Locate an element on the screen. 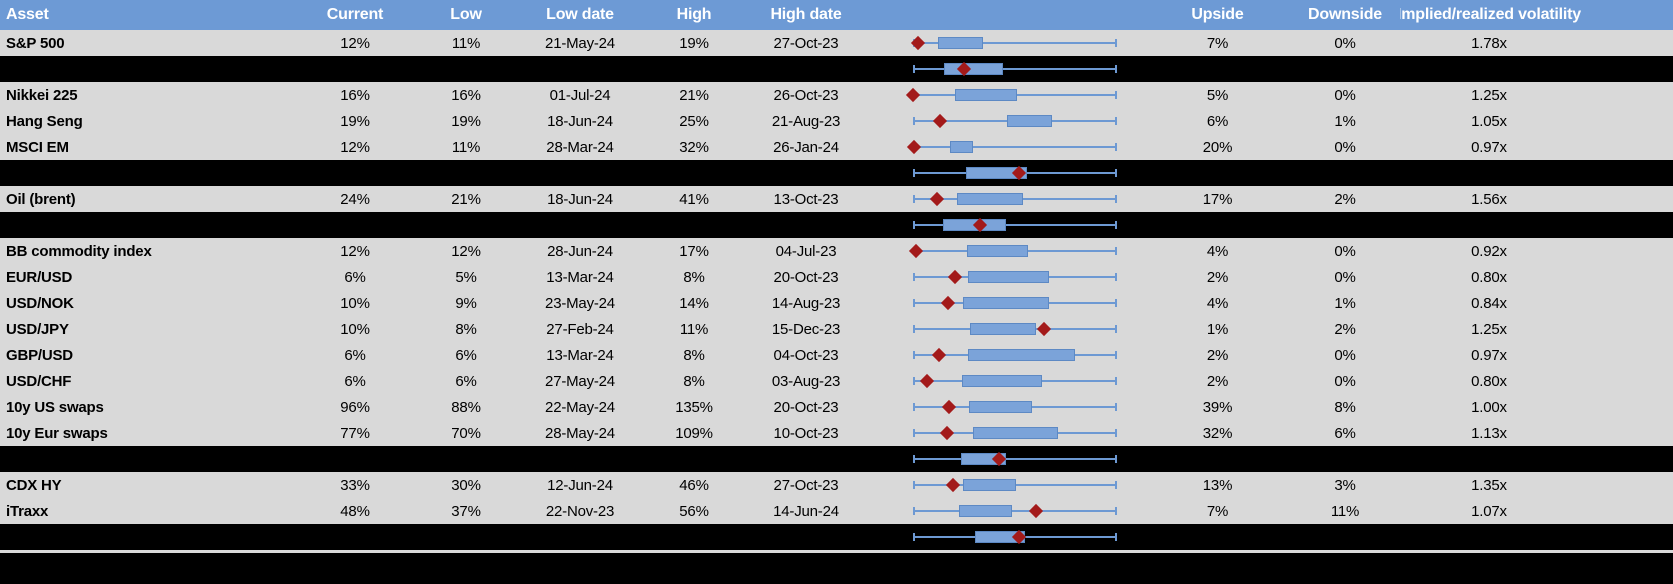 This screenshot has height=584, width=1673. high-date: 10-Oct-23 is located at coordinates (806, 433).